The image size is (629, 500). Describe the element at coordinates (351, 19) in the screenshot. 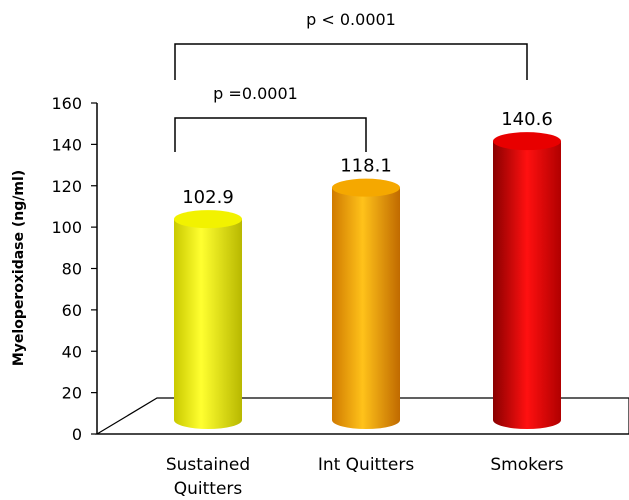

I see `p-value-label: p < 0.0001` at that location.